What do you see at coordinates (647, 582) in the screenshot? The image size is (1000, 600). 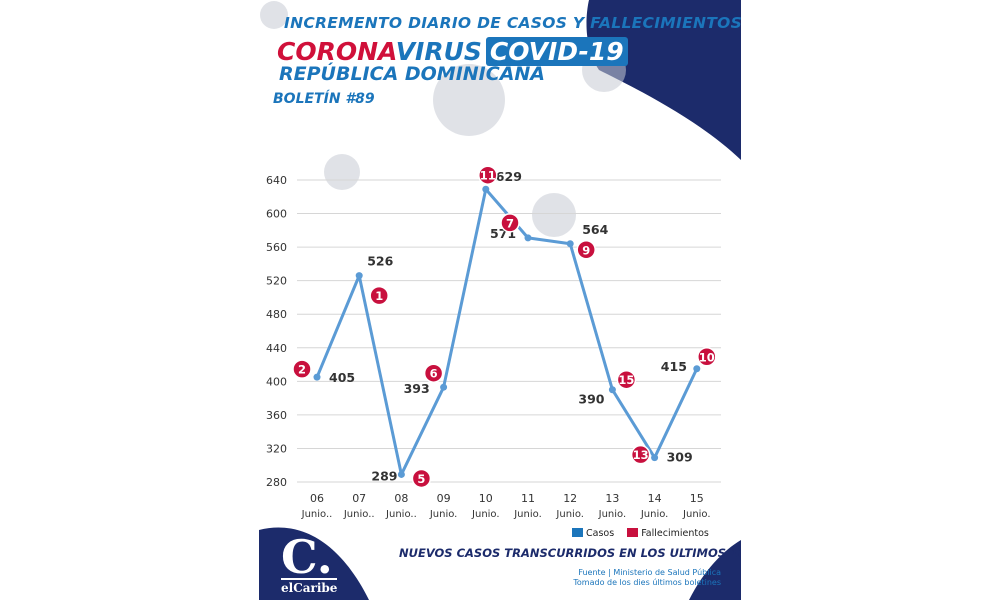 I see `source-line-2: Tomado de los dies últimos boletines` at bounding box center [647, 582].